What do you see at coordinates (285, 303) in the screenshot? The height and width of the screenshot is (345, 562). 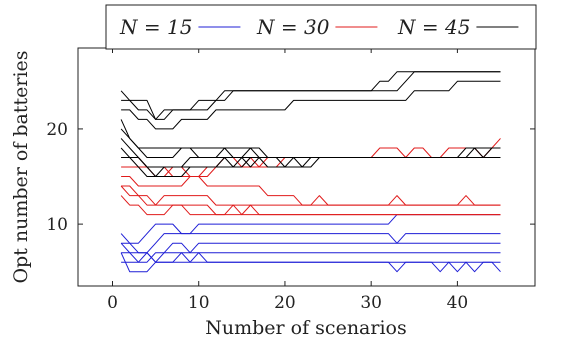 I see `x-tick-label: 20` at bounding box center [285, 303].